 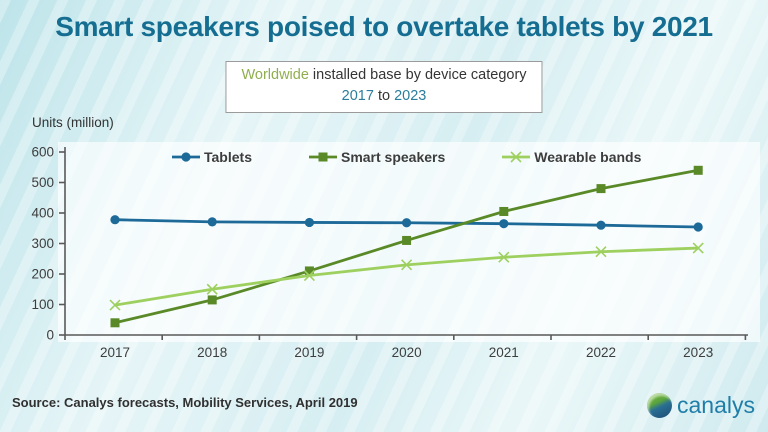 I want to click on series-wearable-bands, so click(x=406, y=276).